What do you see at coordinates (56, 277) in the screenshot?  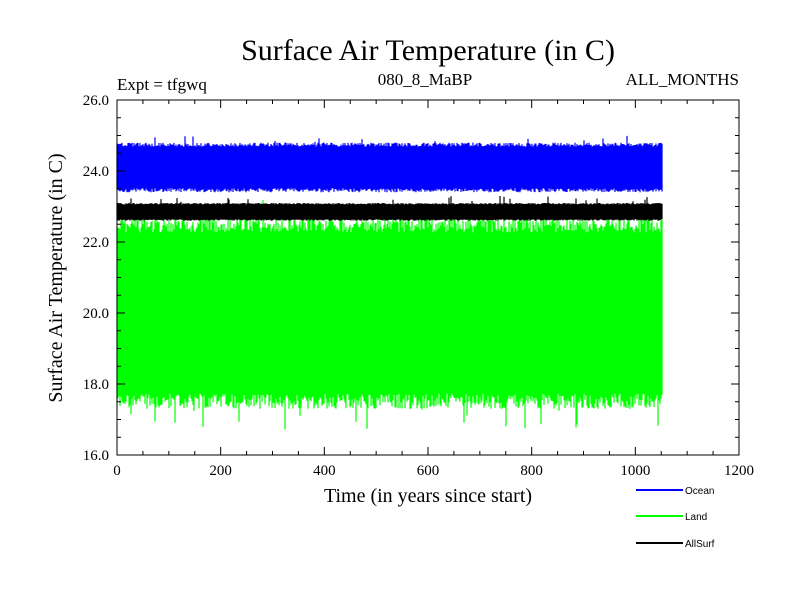 I see `y-axis-label: Surface Air Temperature (in C)` at bounding box center [56, 277].